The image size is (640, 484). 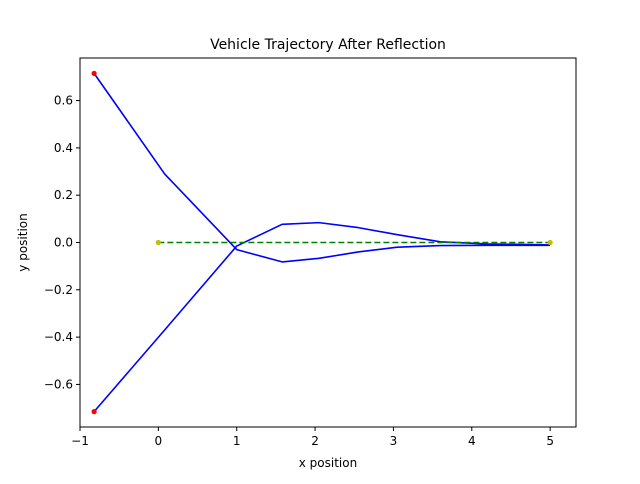 I want to click on x-tick-label: 1, so click(x=237, y=441).